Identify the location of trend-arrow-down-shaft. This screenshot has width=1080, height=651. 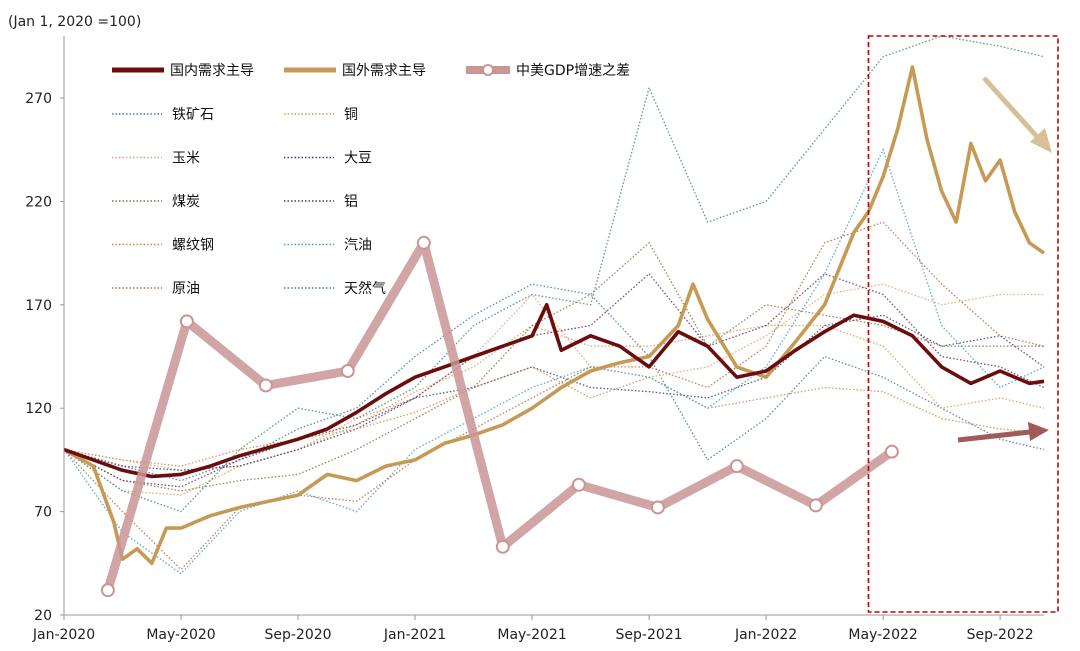
(1012, 109).